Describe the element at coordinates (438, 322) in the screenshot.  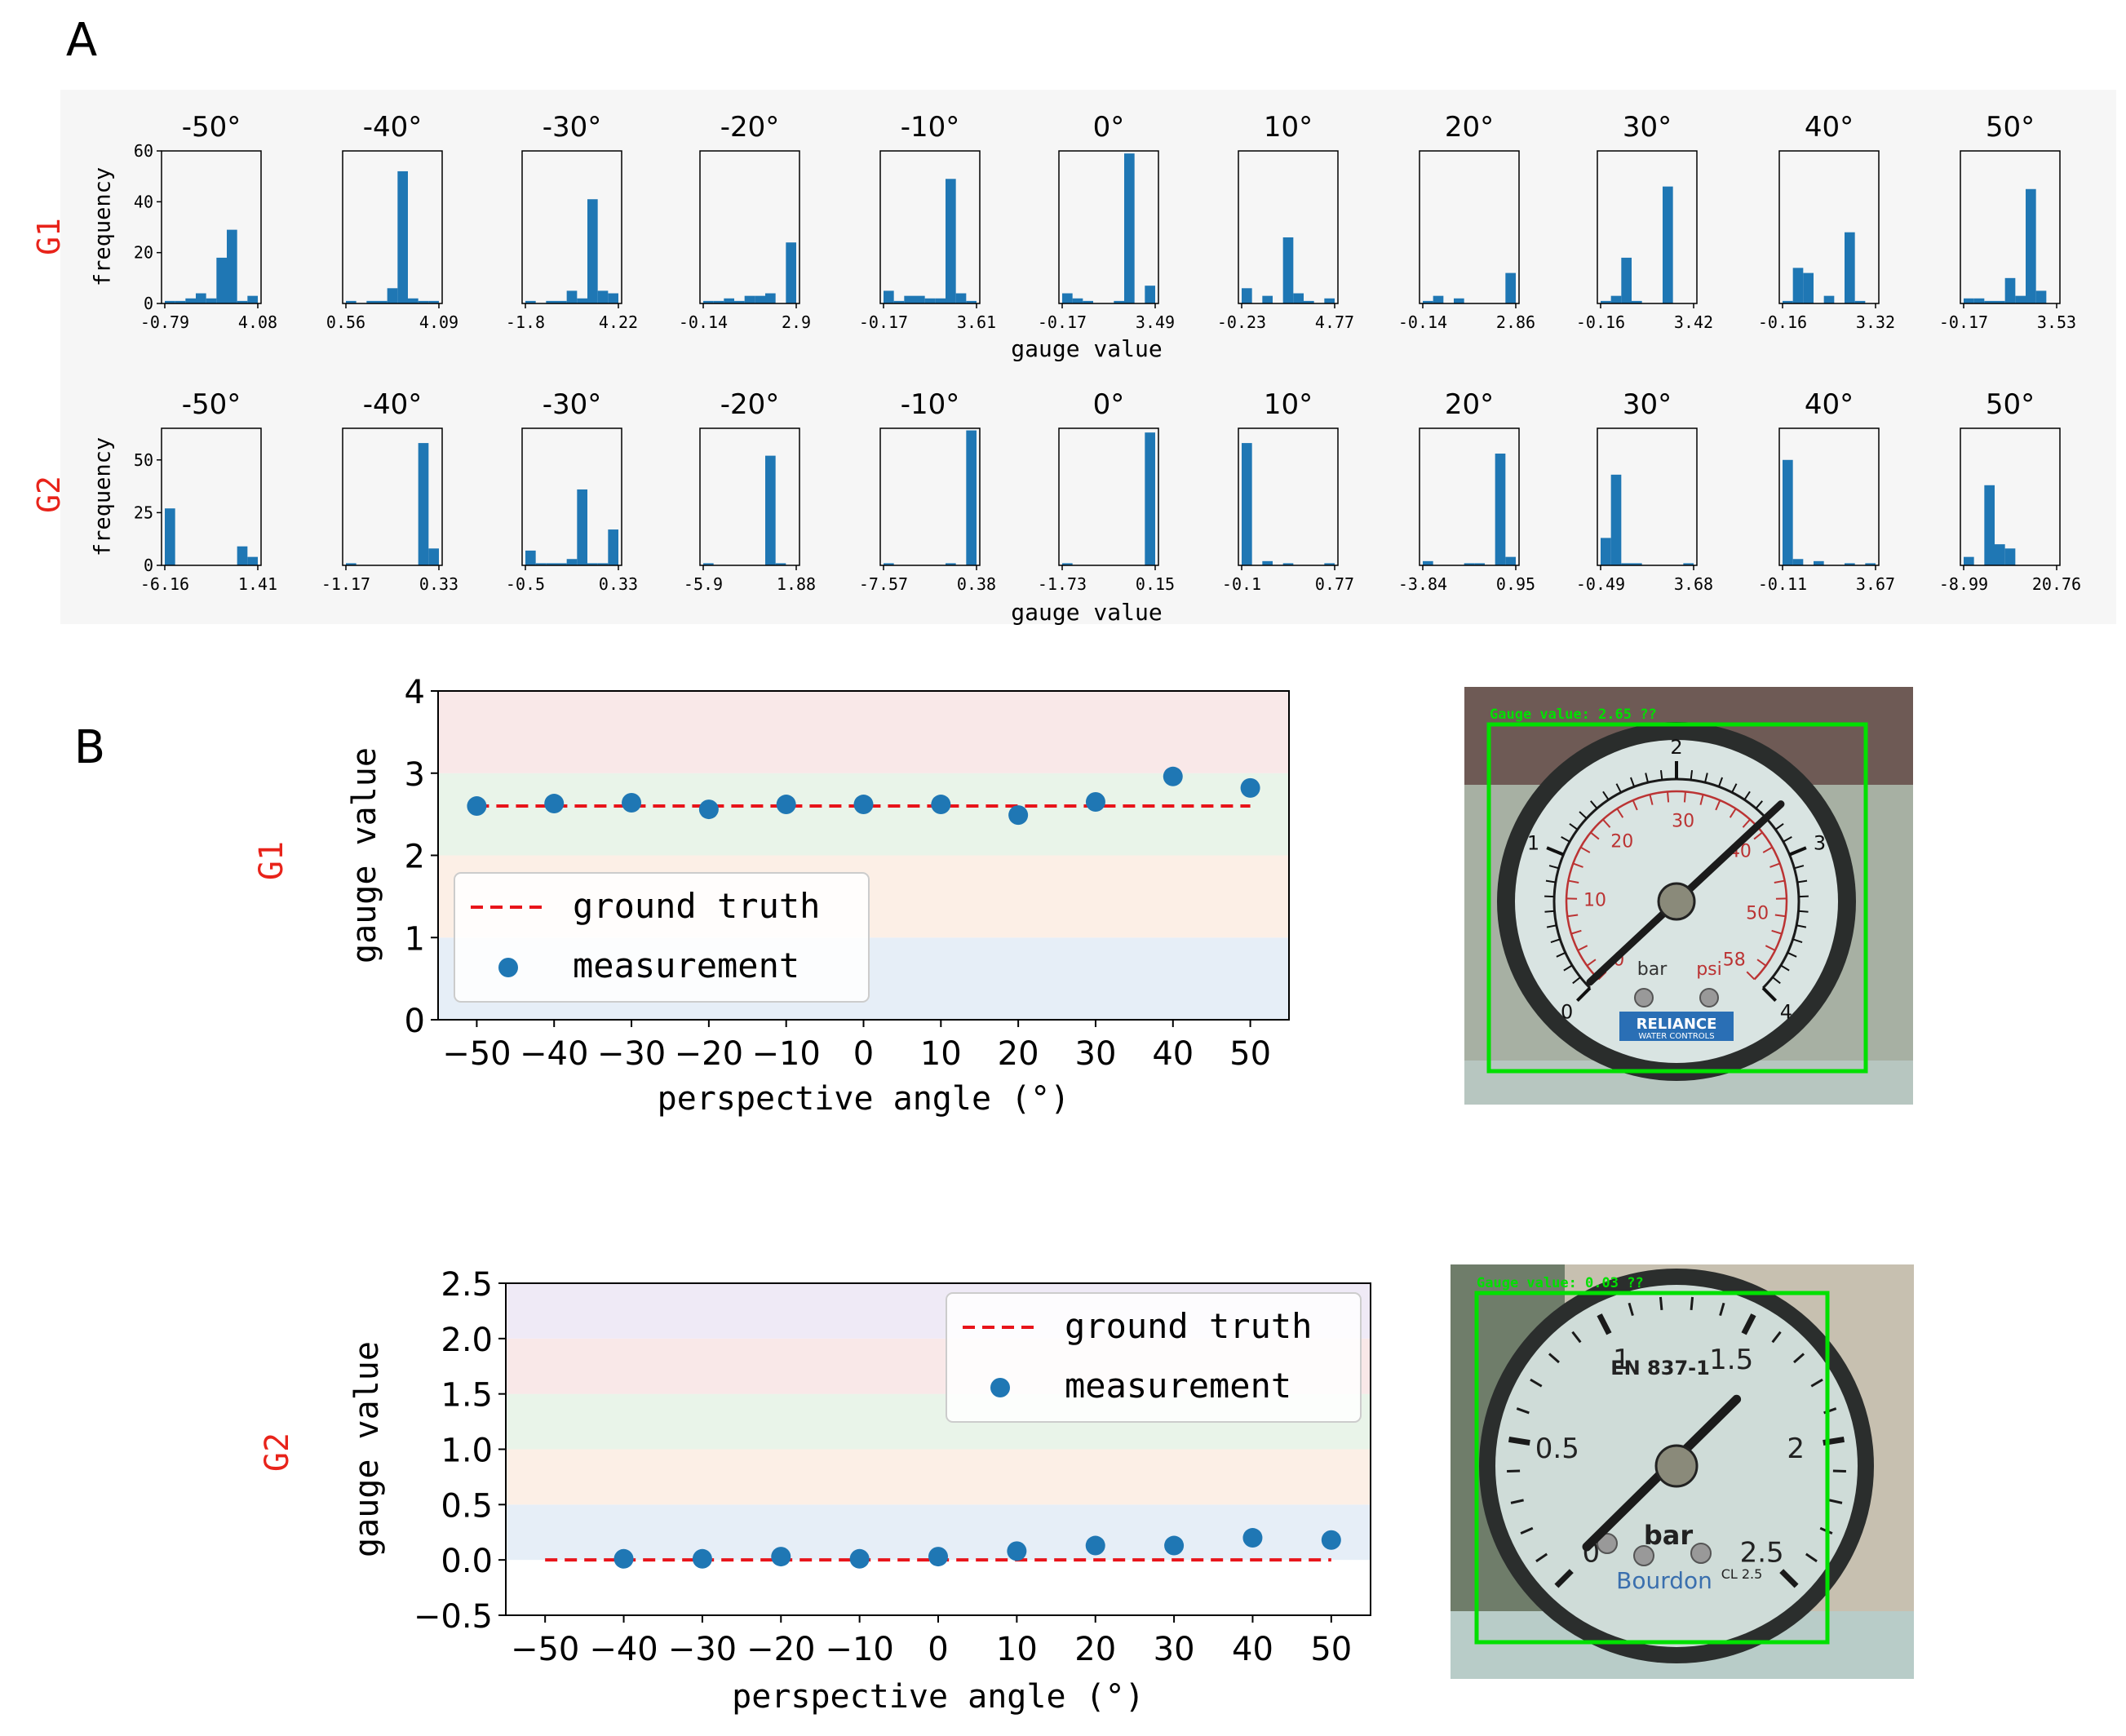
I see `x-tick-label: 4.09` at that location.